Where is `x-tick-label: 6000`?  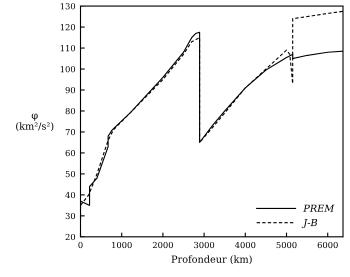 x-tick-label: 6000 is located at coordinates (328, 245).